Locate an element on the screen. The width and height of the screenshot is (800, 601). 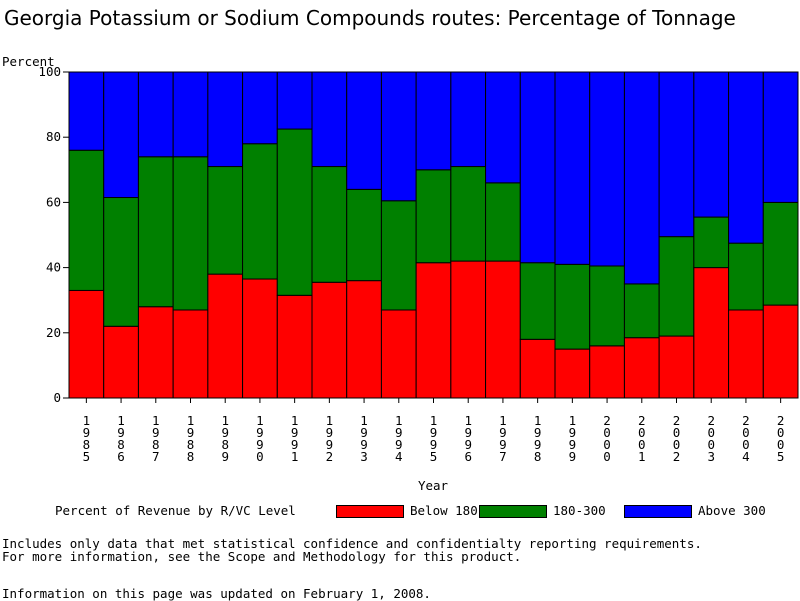
legend-item-below-180: Below 180 is located at coordinates (407, 510).